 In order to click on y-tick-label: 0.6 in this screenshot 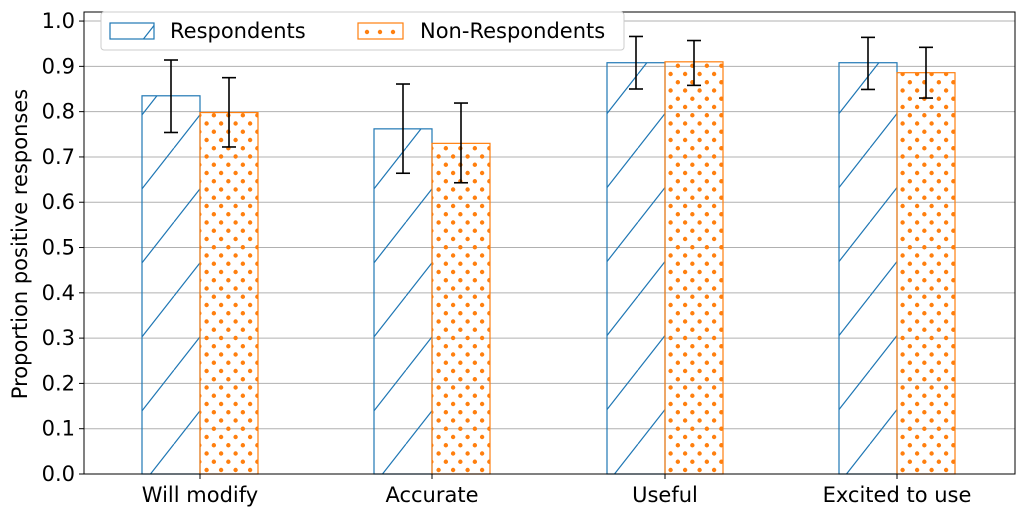, I will do `click(58, 202)`.